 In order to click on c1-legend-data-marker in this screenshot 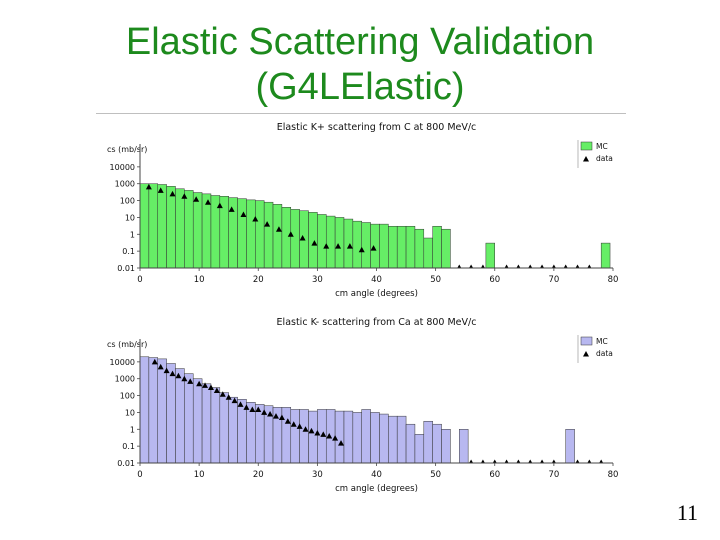, I will do `click(586, 354)`.